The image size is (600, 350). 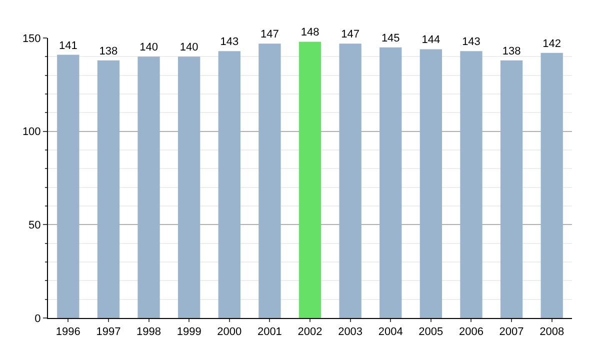 I want to click on y-tick-label: 100, so click(x=31, y=132).